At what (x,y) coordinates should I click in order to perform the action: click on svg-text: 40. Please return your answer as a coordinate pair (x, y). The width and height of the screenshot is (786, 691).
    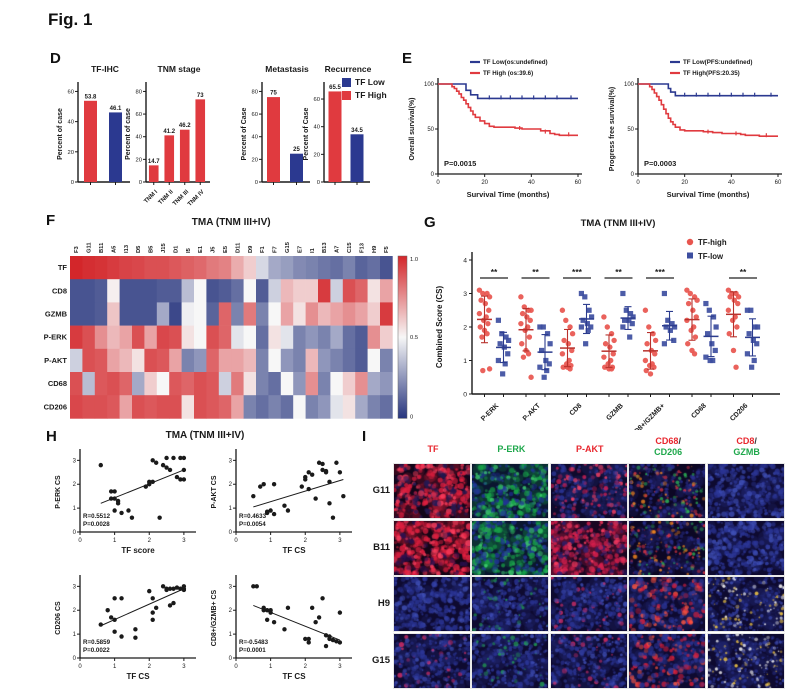
    Looking at the image, I should click on (139, 138).